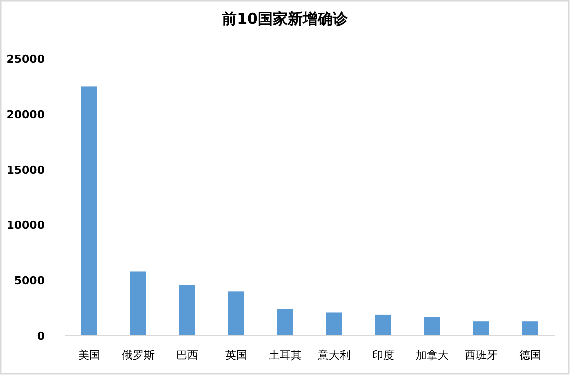  What do you see at coordinates (285, 19) in the screenshot?
I see `chart-title: 前10国家新增确诊` at bounding box center [285, 19].